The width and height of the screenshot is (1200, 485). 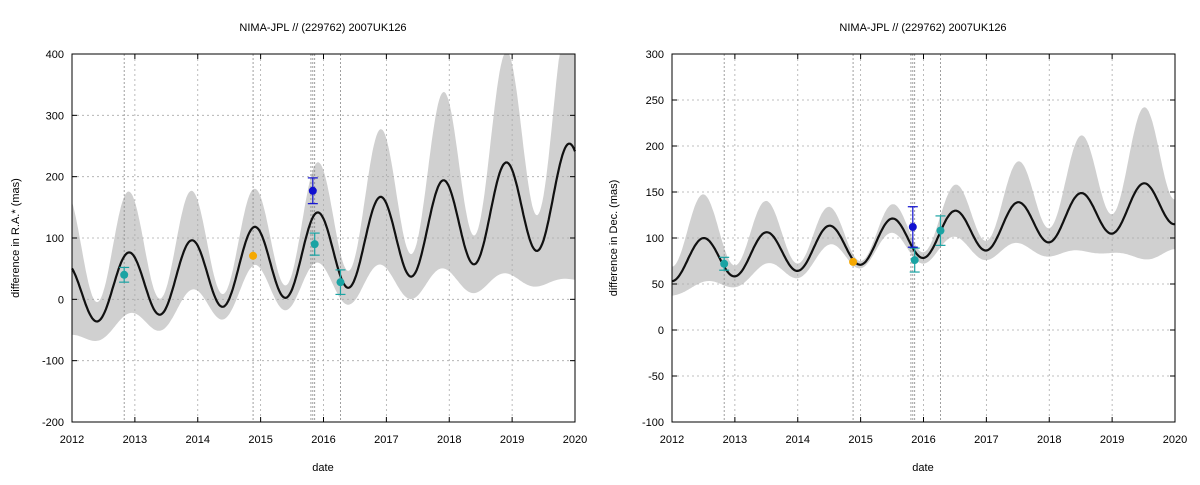 What do you see at coordinates (923, 440) in the screenshot?
I see `x-tick-label-dec: 2016` at bounding box center [923, 440].